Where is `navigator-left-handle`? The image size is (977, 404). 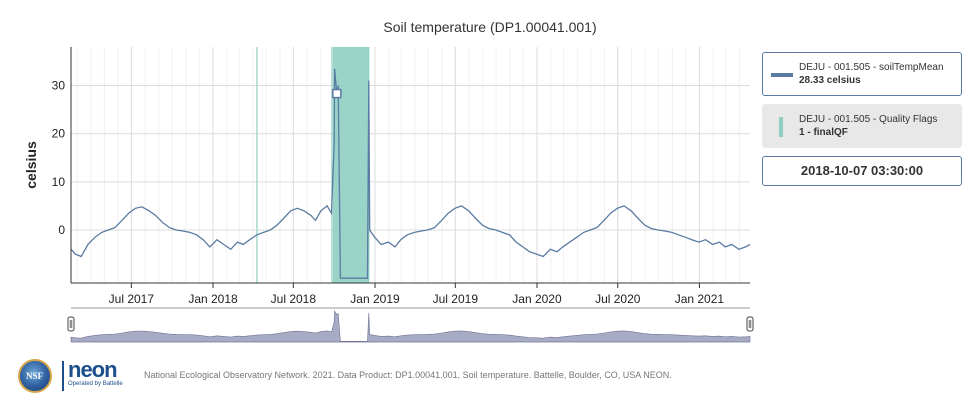
navigator-left-handle is located at coordinates (71, 324).